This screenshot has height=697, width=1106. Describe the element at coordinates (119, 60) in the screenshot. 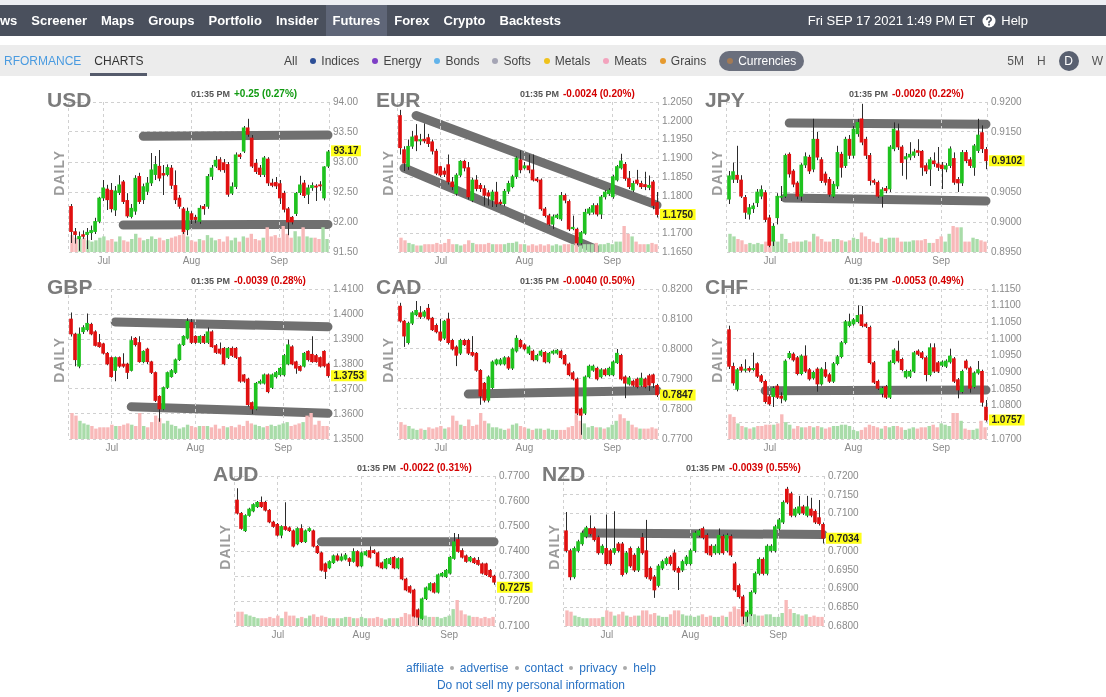

I see `text: CHARTS` at that location.